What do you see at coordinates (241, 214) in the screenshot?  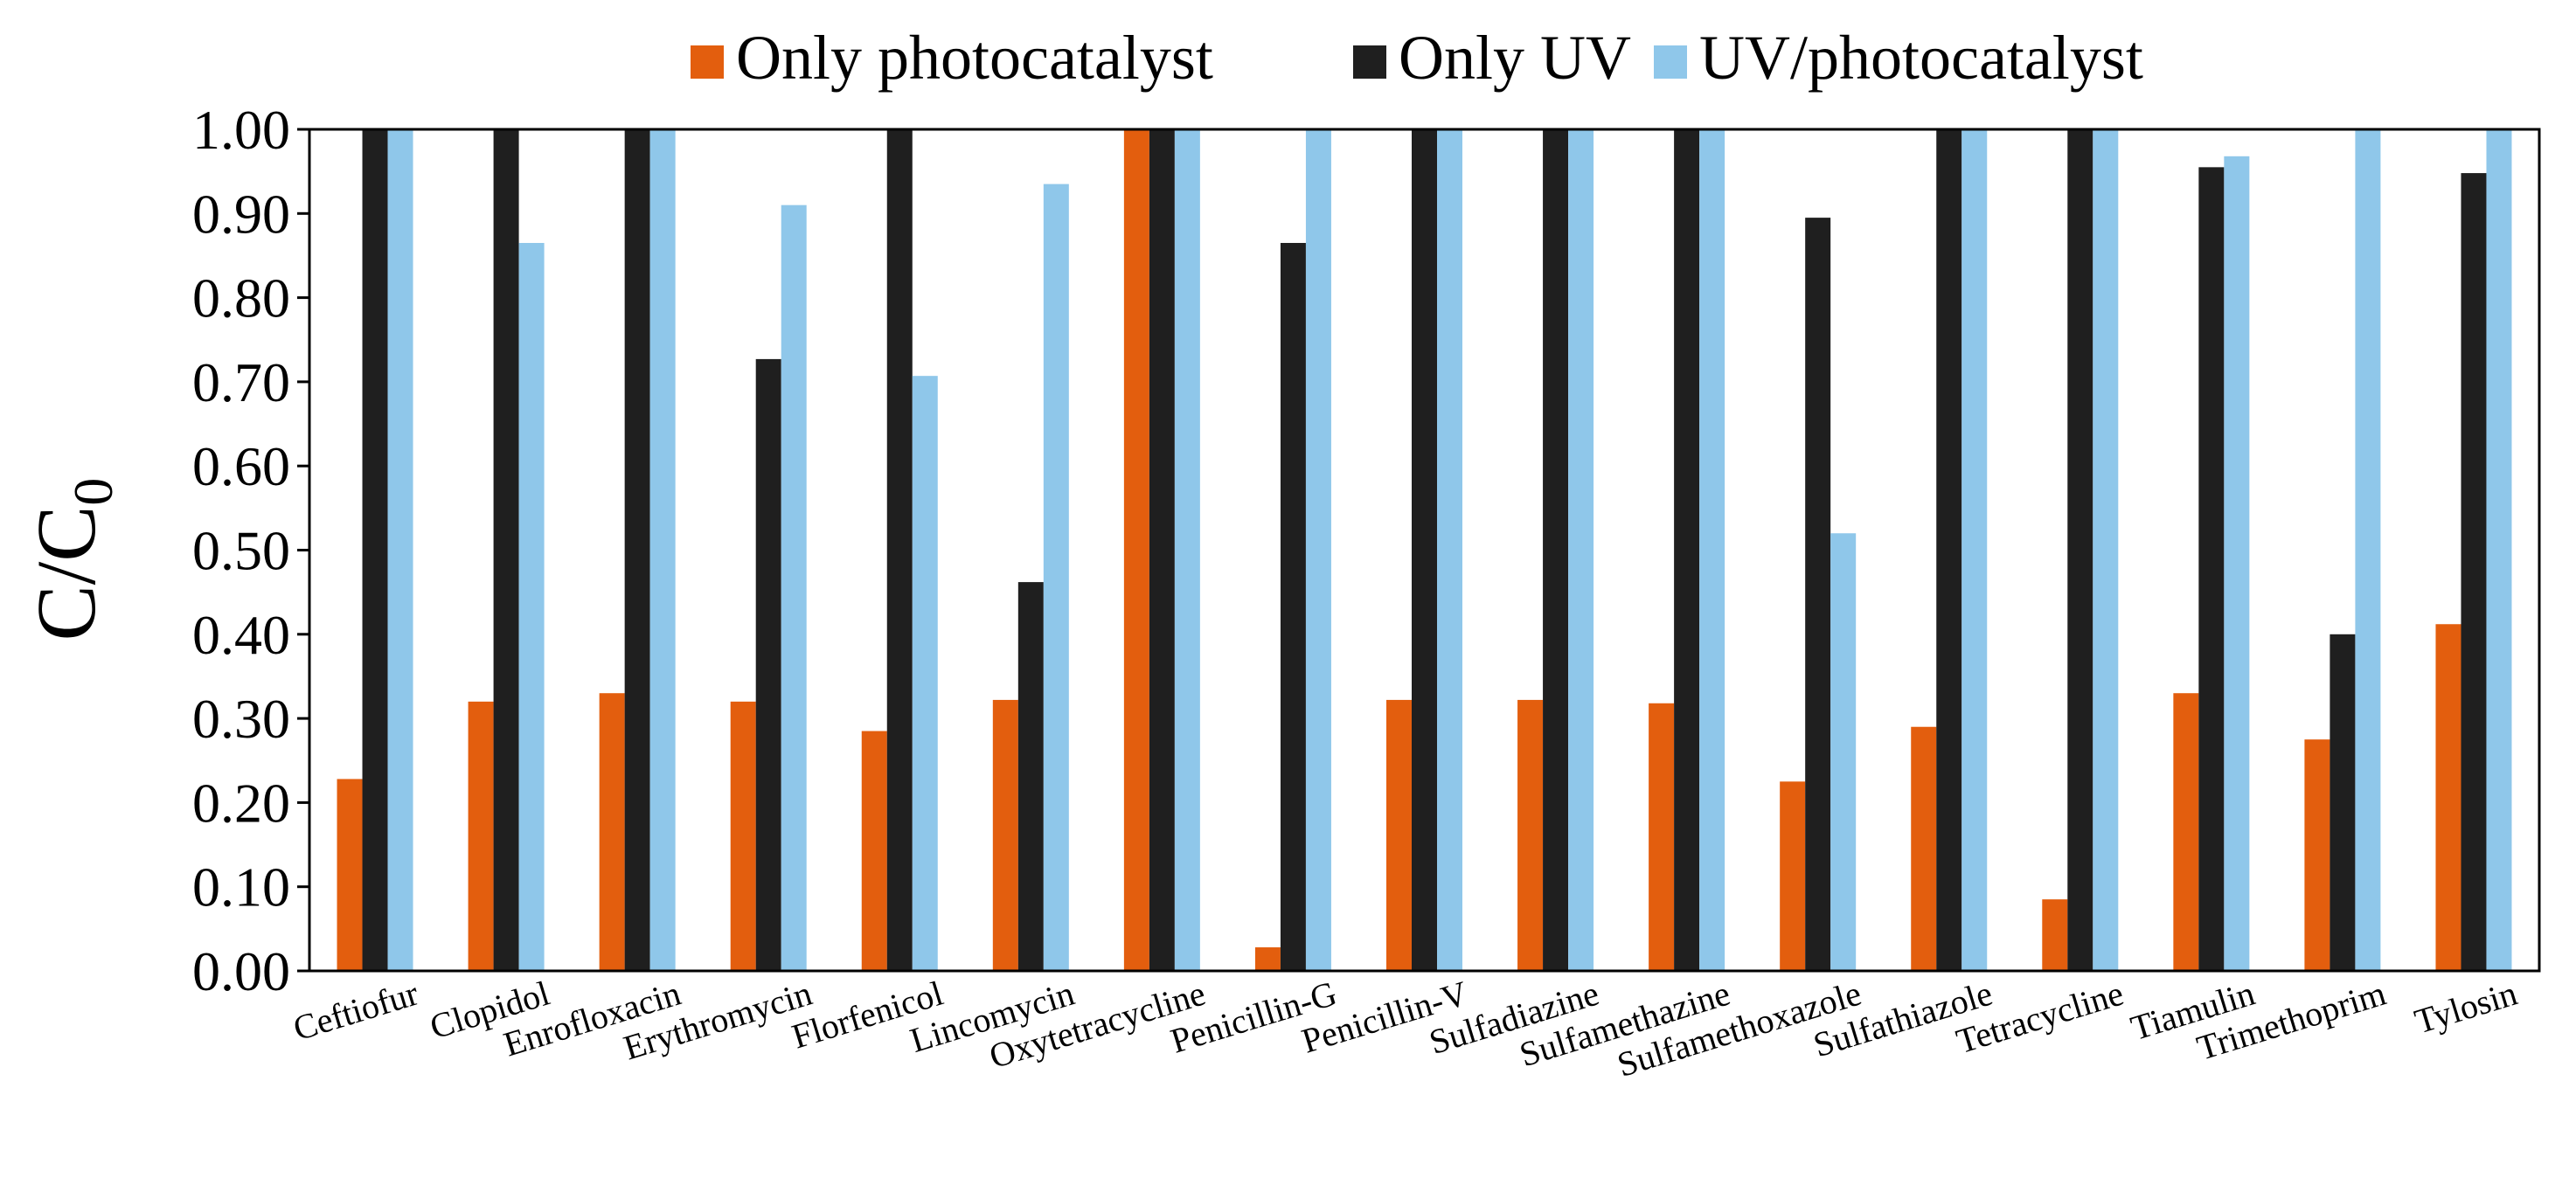 I see `y-tick-label: 0.90` at bounding box center [241, 214].